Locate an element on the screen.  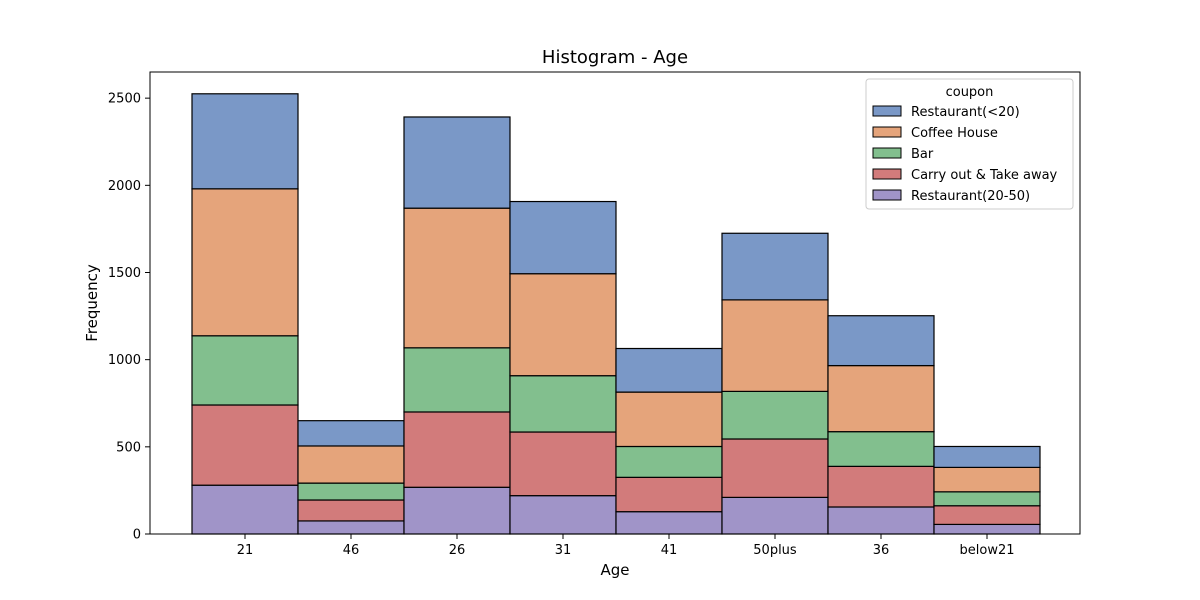
y-tick-label: 500 is located at coordinates (128, 447).